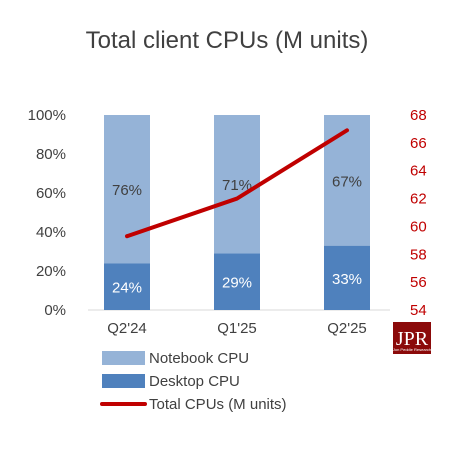 Image resolution: width=454 pixels, height=454 pixels. I want to click on y-right-tick-label: 64, so click(418, 171).